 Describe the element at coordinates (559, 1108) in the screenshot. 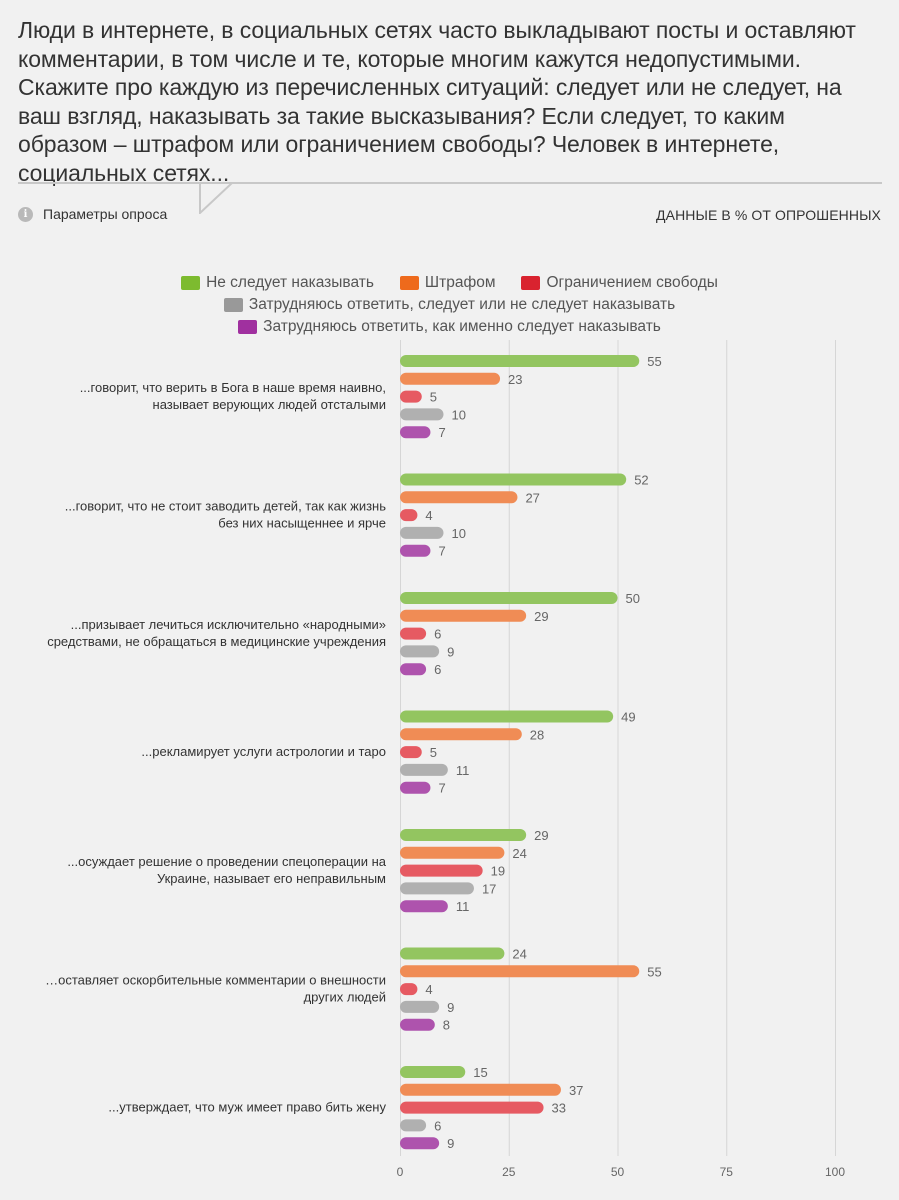

I see `data-label: 33` at that location.